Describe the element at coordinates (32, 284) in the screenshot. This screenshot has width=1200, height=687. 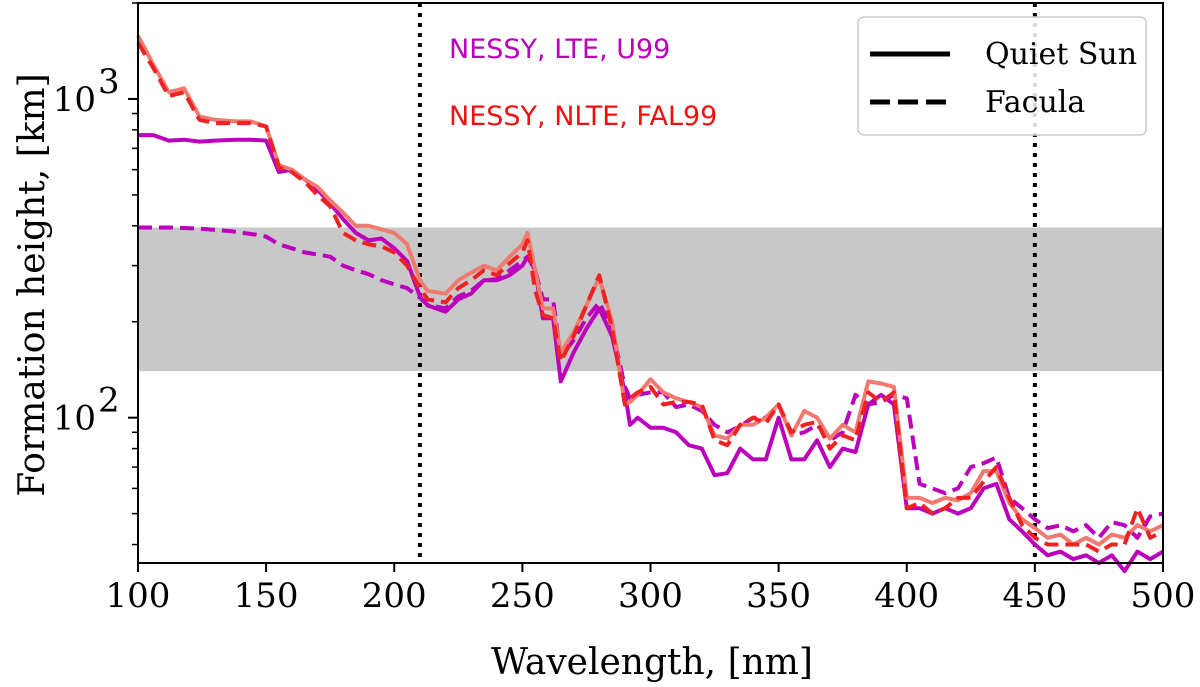
I see `y-axis-label: Formation height, [km]` at that location.